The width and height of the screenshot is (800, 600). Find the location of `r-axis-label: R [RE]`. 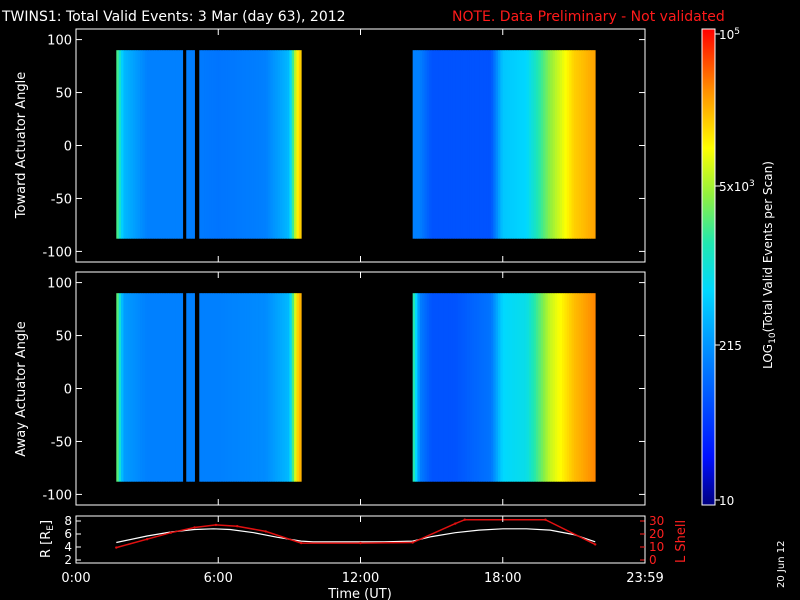

r-axis-label: R [RE] is located at coordinates (47, 539).